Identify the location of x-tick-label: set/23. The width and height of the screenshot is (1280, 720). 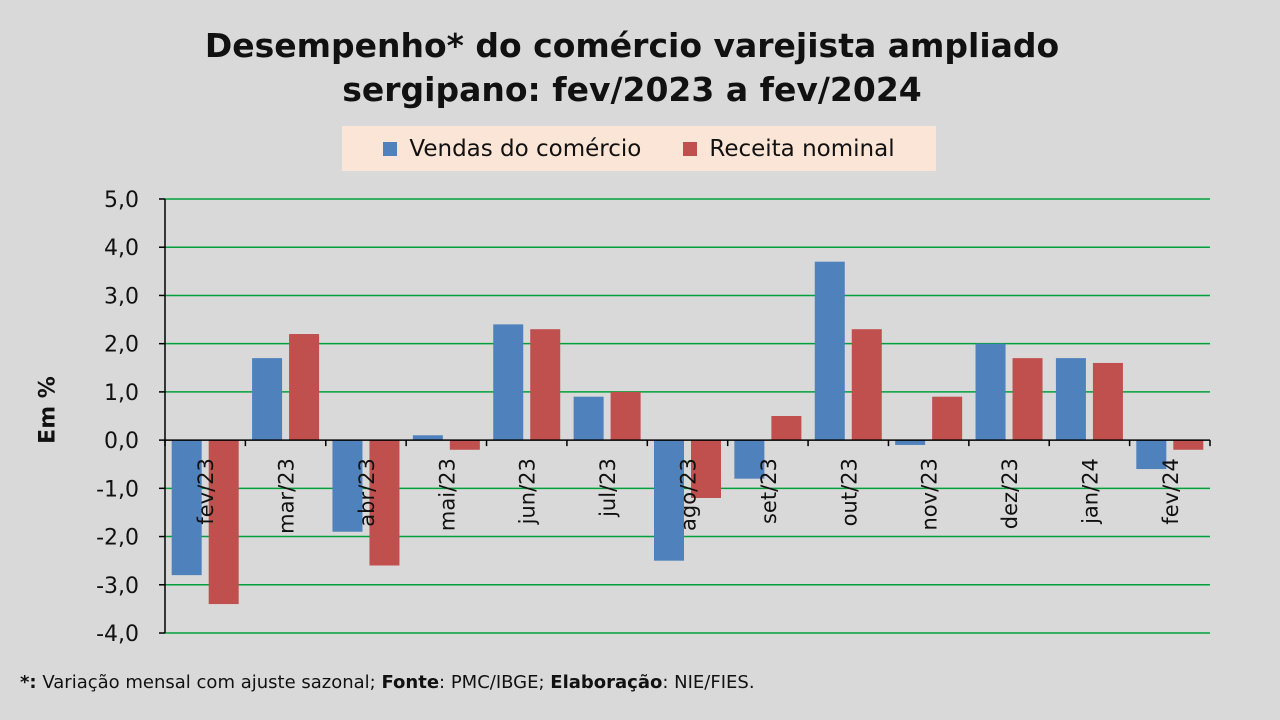
(769, 491).